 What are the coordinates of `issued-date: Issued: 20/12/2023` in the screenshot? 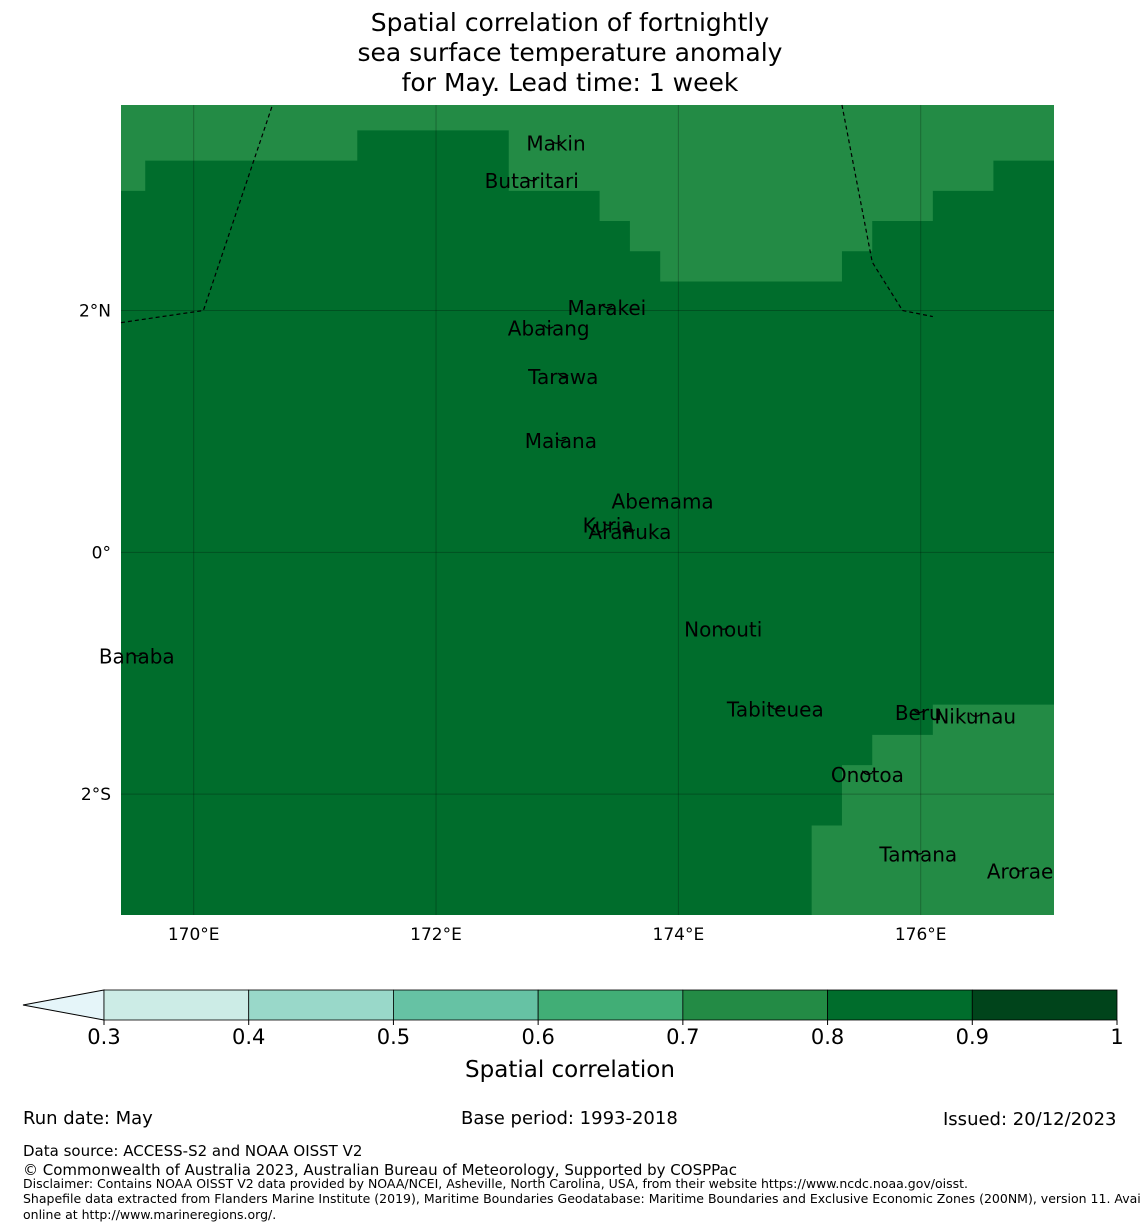 It's located at (1030, 1119).